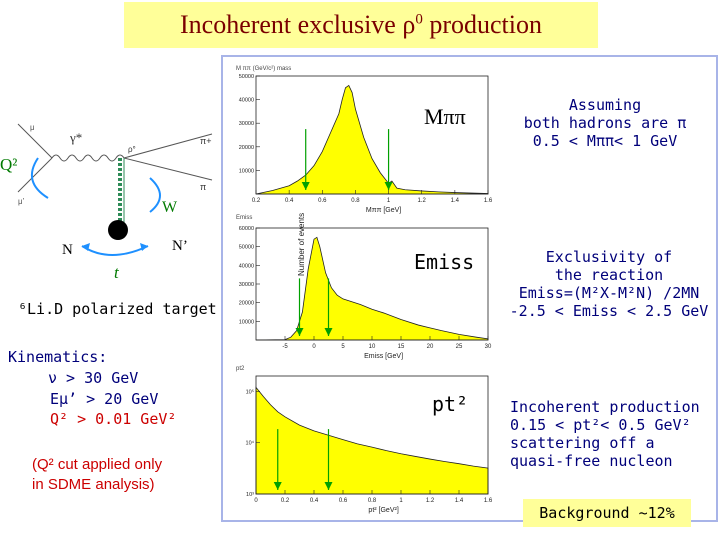  Describe the element at coordinates (168, 146) in the screenshot. I see `pion-plus-line` at that location.